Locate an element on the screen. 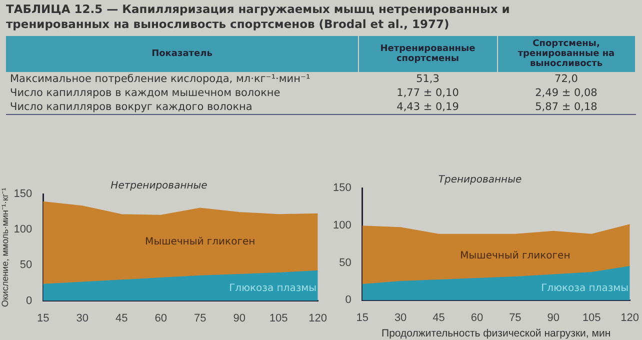 The image size is (642, 340). text: 5,87 ± 0,18 is located at coordinates (566, 107).